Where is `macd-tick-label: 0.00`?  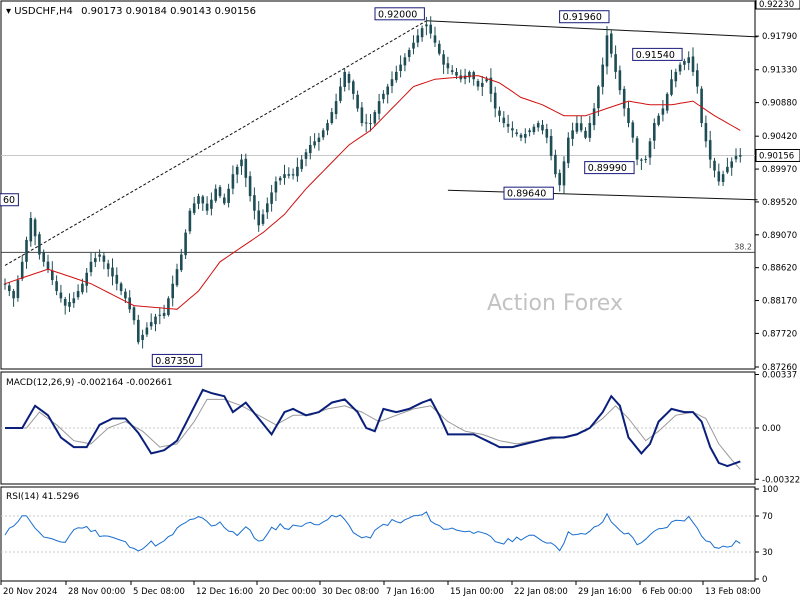
macd-tick-label: 0.00 is located at coordinates (771, 429).